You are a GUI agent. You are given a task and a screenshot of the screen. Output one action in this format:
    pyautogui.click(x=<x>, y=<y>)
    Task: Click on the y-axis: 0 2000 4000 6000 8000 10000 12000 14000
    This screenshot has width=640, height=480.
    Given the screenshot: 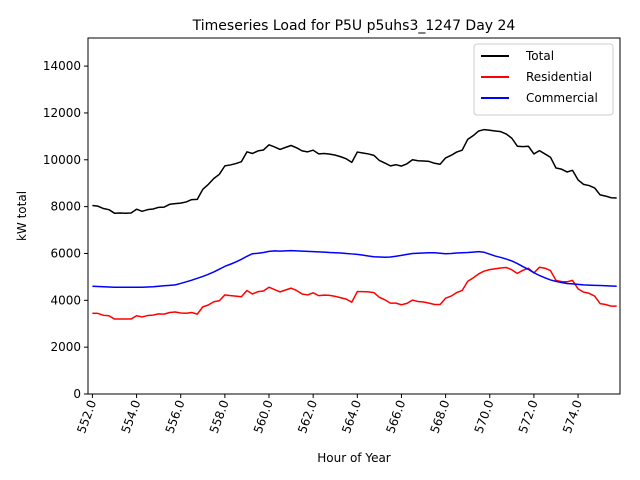 What is the action you would take?
    pyautogui.click(x=65, y=230)
    